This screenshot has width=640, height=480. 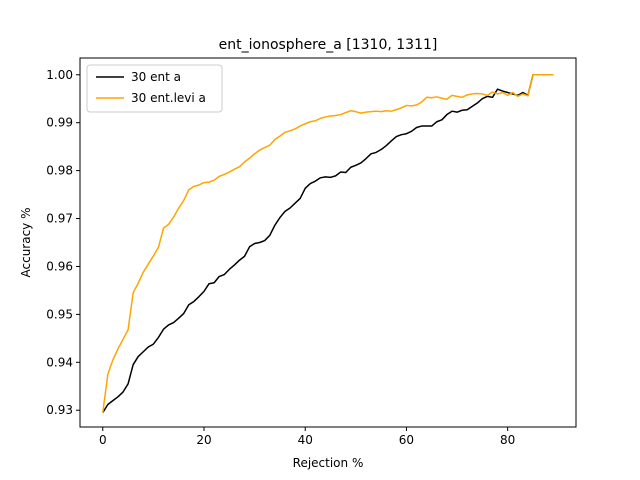 What do you see at coordinates (156, 77) in the screenshot?
I see `legend-label-1: 30 ent a` at bounding box center [156, 77].